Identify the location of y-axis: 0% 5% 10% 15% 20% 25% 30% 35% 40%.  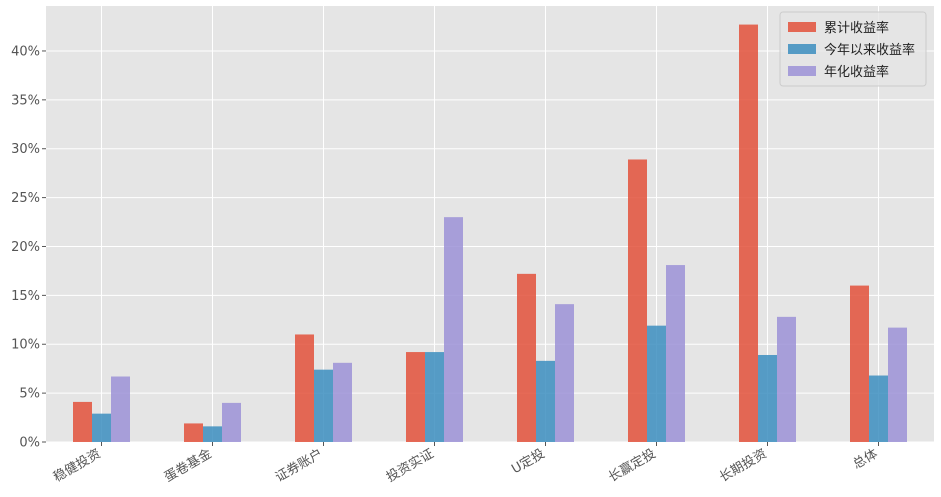
(28, 247).